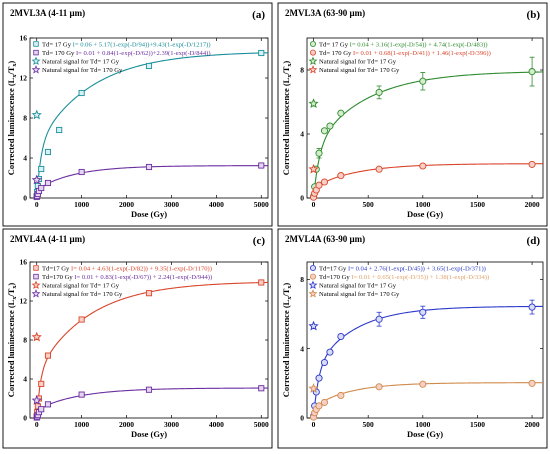  What do you see at coordinates (534, 241) in the screenshot?
I see `panel-label: (d)` at bounding box center [534, 241].